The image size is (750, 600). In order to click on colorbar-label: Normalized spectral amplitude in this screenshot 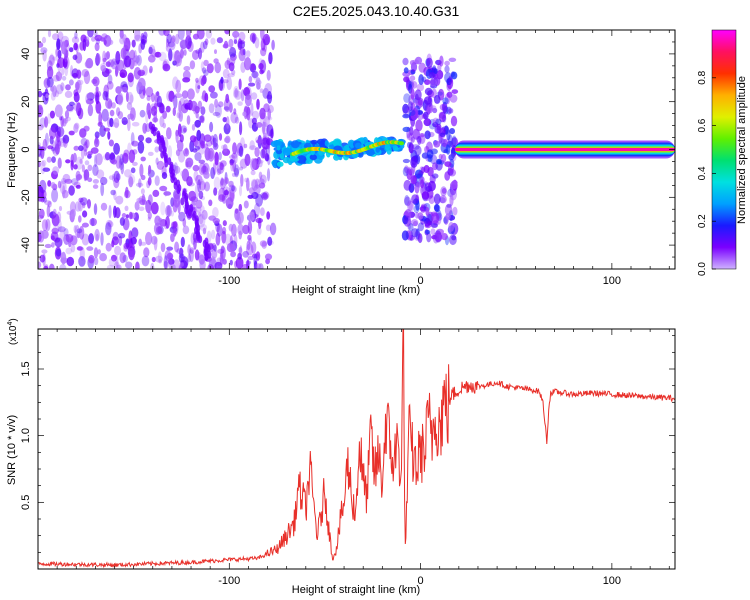, I will do `click(742, 150)`.